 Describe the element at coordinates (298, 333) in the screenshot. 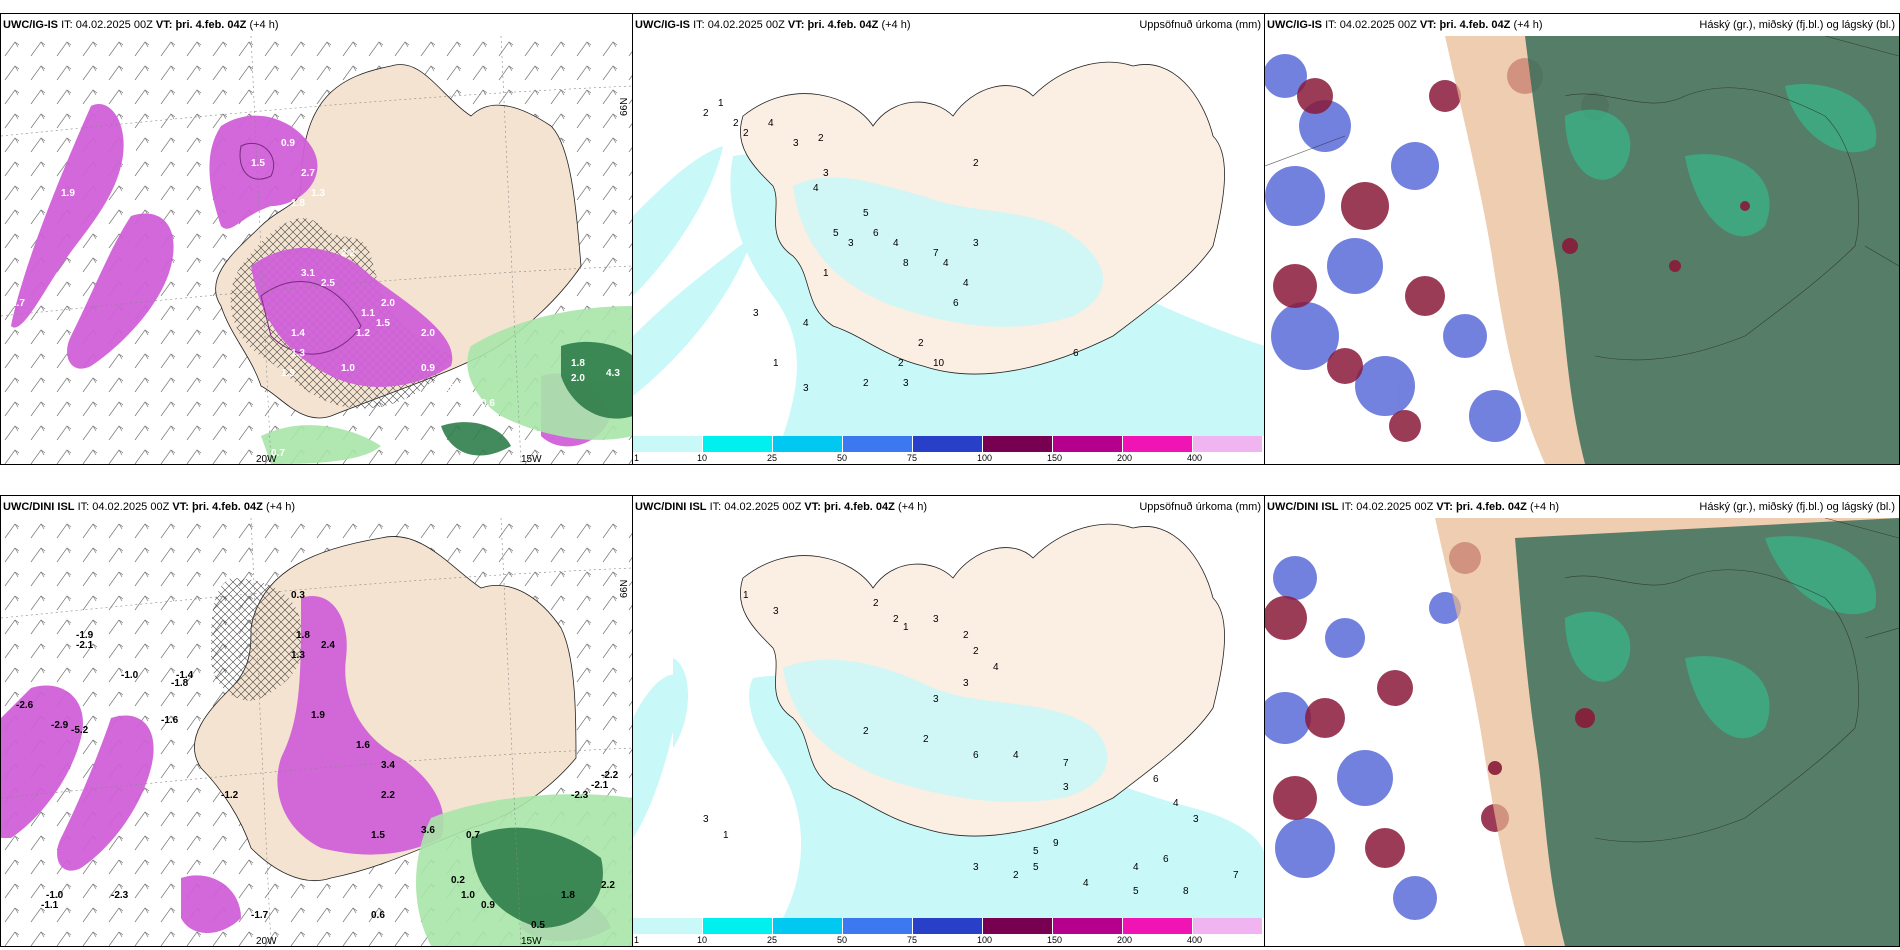

I see `temperature-label: 1.4` at that location.